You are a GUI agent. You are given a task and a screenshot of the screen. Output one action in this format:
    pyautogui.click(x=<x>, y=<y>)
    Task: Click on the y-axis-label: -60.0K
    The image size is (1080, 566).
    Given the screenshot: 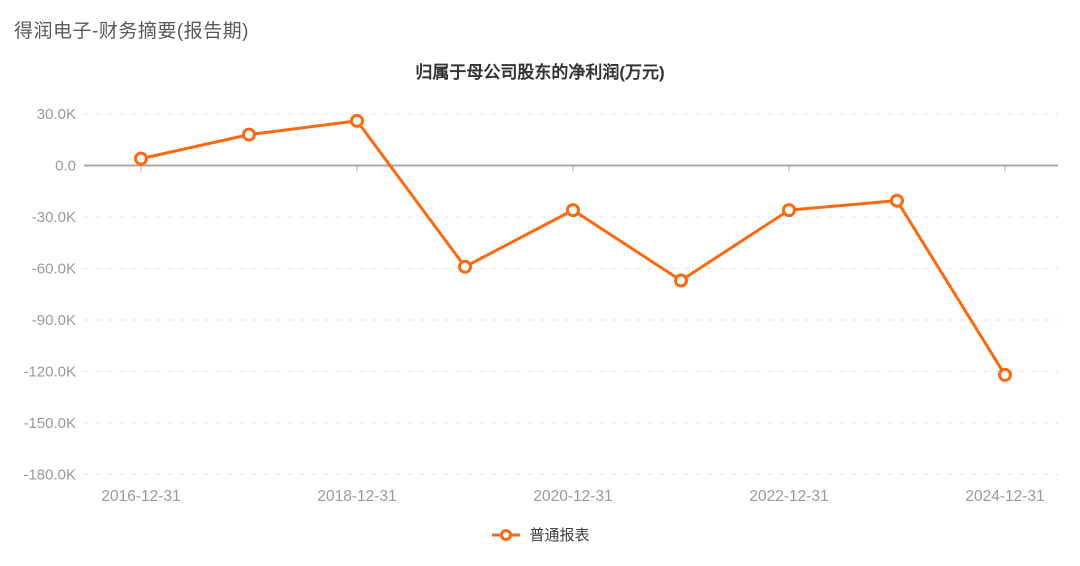 What is the action you would take?
    pyautogui.click(x=54, y=269)
    